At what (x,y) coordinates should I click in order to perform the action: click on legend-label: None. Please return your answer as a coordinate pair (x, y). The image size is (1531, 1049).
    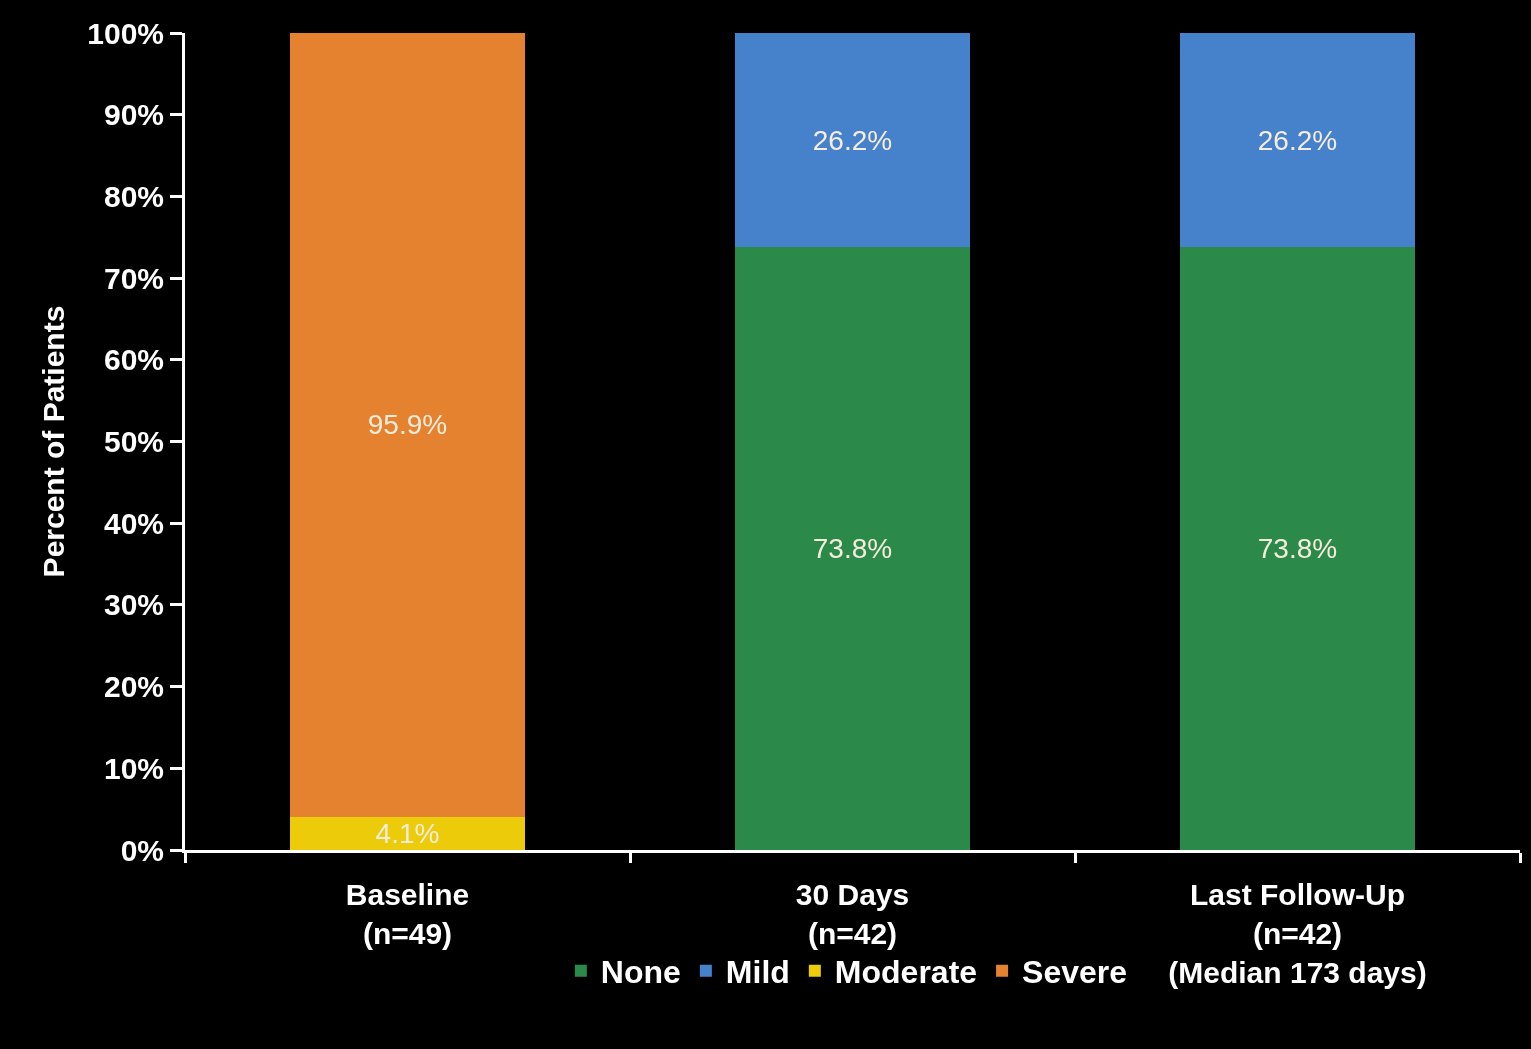
    Looking at the image, I should click on (640, 972).